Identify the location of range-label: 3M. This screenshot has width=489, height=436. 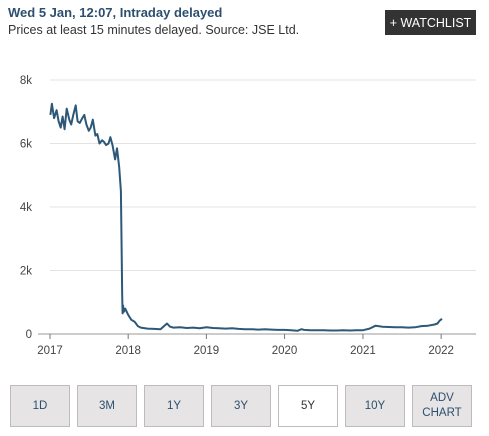
(107, 405).